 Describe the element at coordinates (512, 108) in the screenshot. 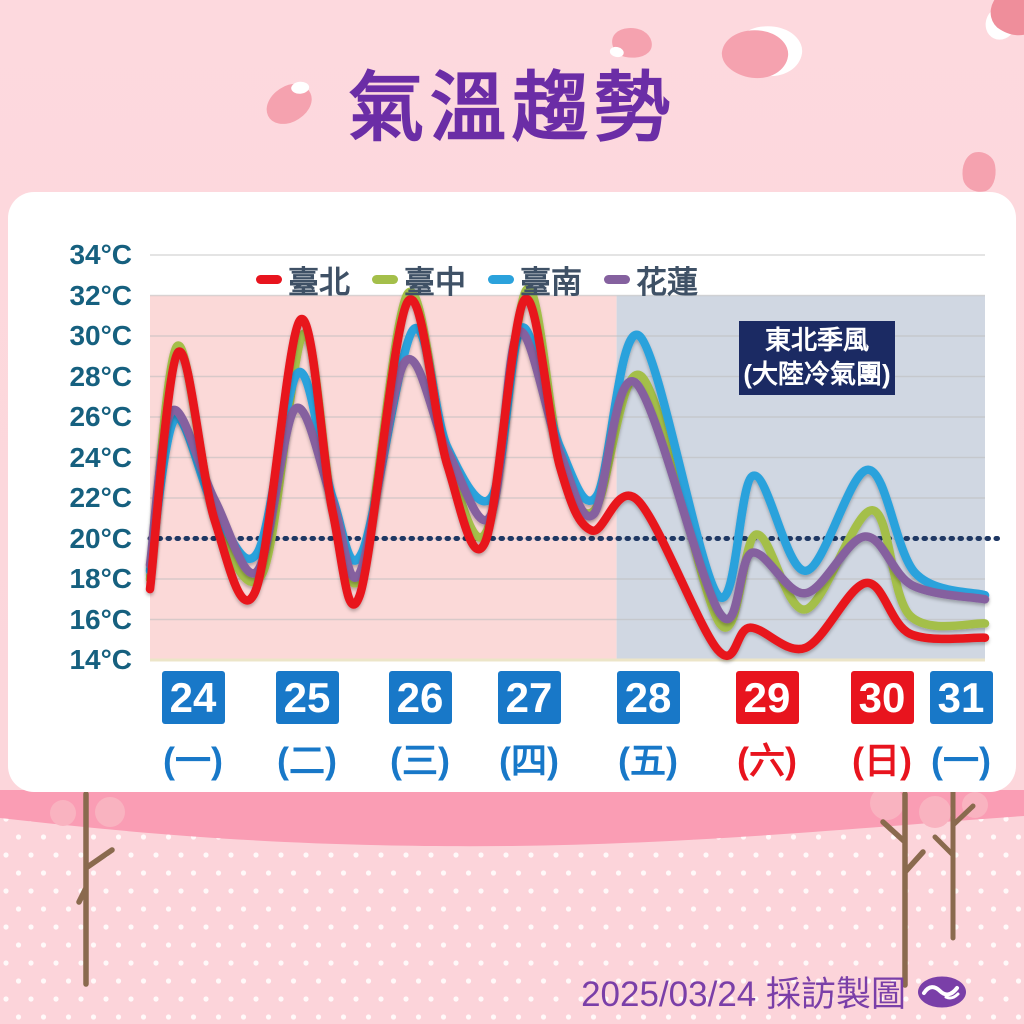

I see `page-title: 氣溫趨勢` at that location.